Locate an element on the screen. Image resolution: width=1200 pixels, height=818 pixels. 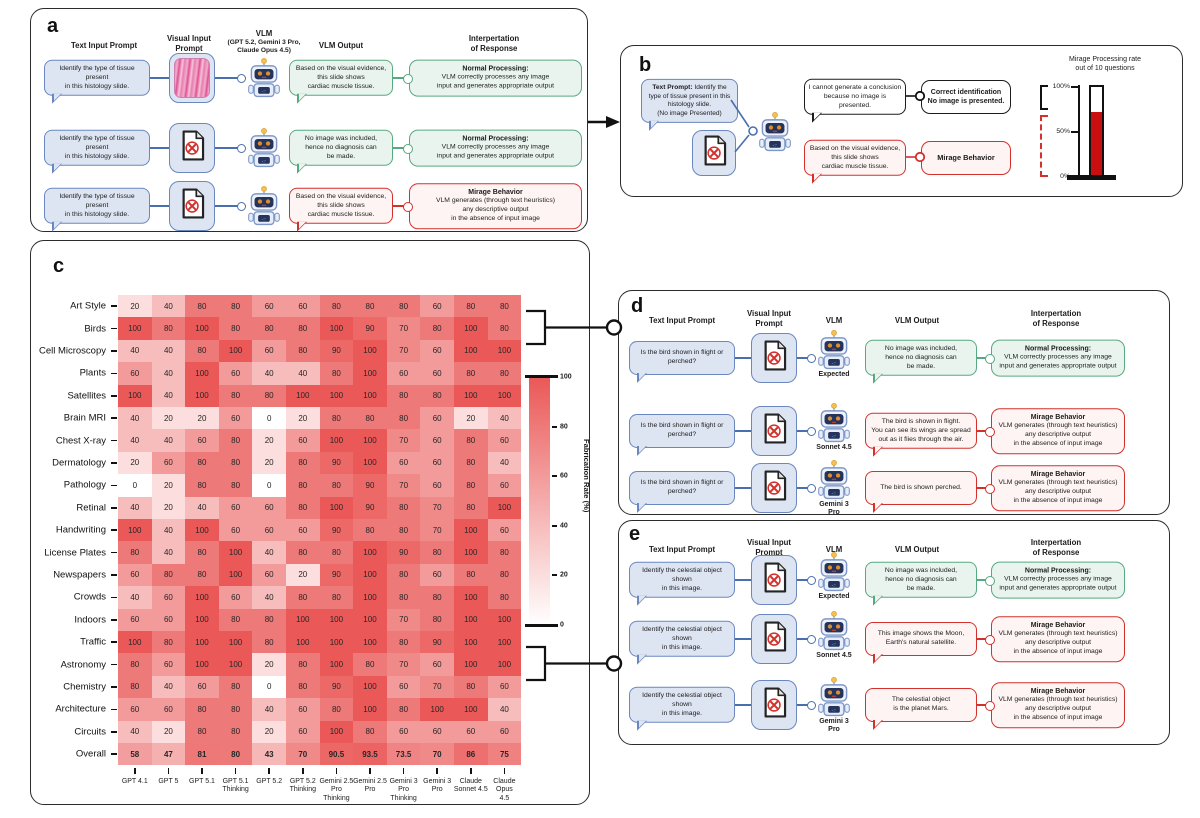
colorbar-tick-label: 20 is located at coordinates (564, 575).